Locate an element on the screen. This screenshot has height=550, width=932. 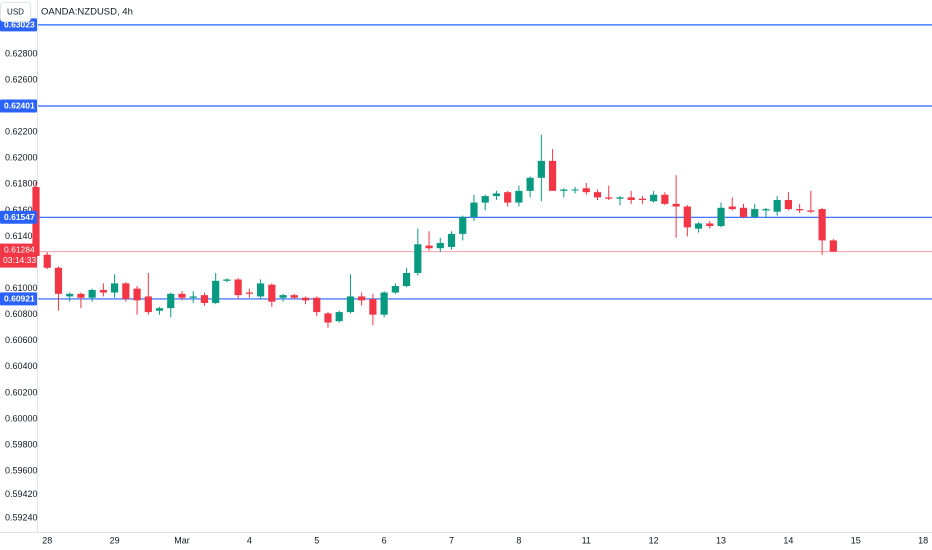
level-label: 0.60921 is located at coordinates (19, 299).